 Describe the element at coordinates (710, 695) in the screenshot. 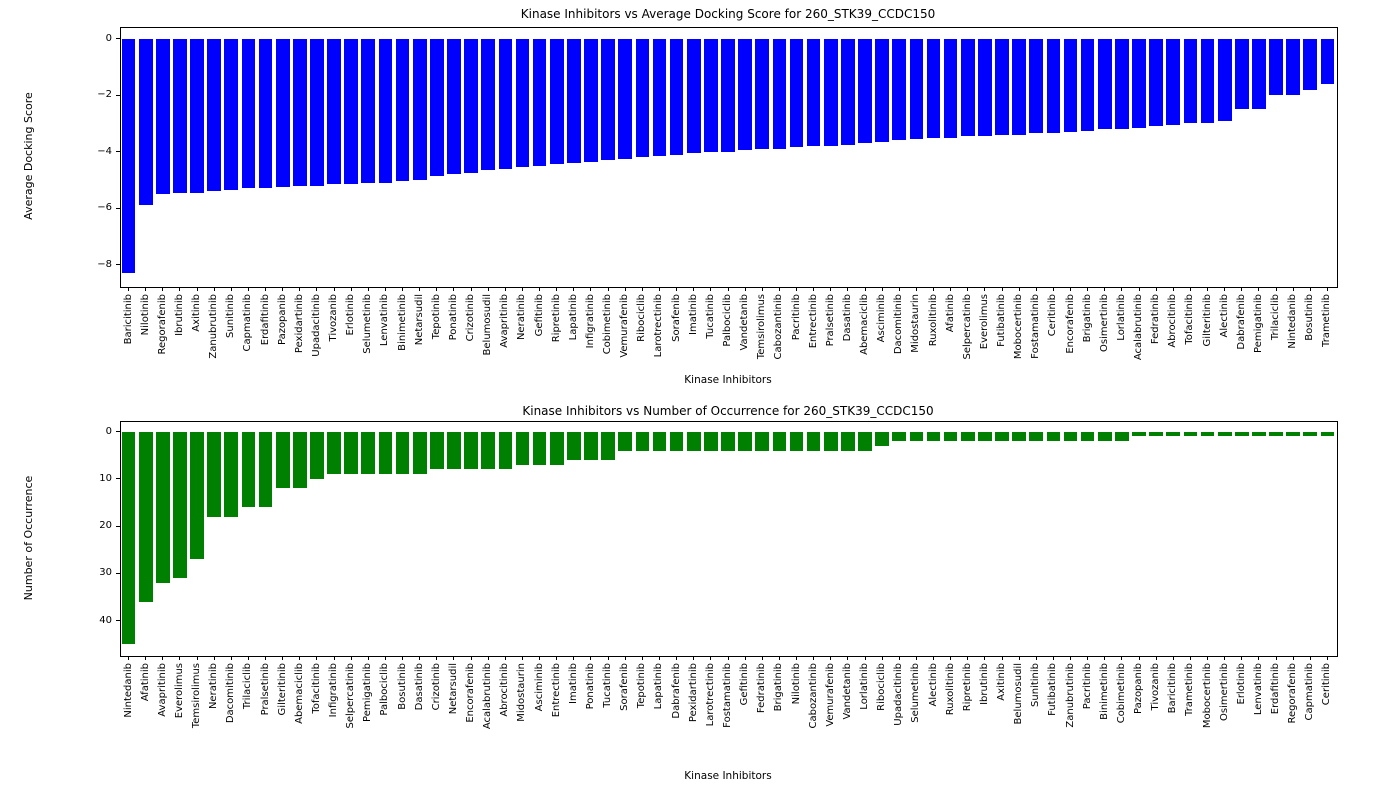

I see `x-tick-label: Larotrectinib` at that location.